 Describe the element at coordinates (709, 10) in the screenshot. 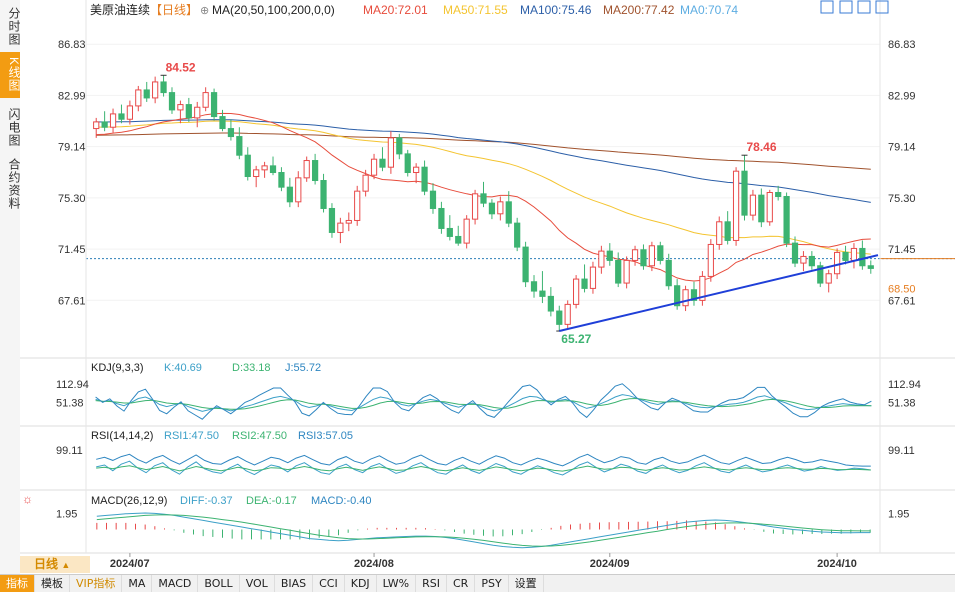

I see `ma0-value: MA0:70.74` at that location.